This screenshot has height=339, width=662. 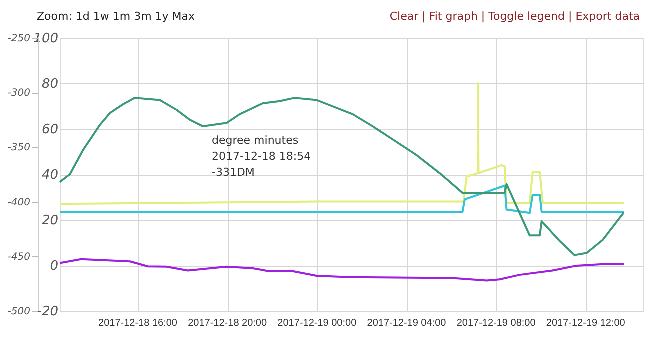 What do you see at coordinates (50, 130) in the screenshot?
I see `y-tick-label: 60` at bounding box center [50, 130].